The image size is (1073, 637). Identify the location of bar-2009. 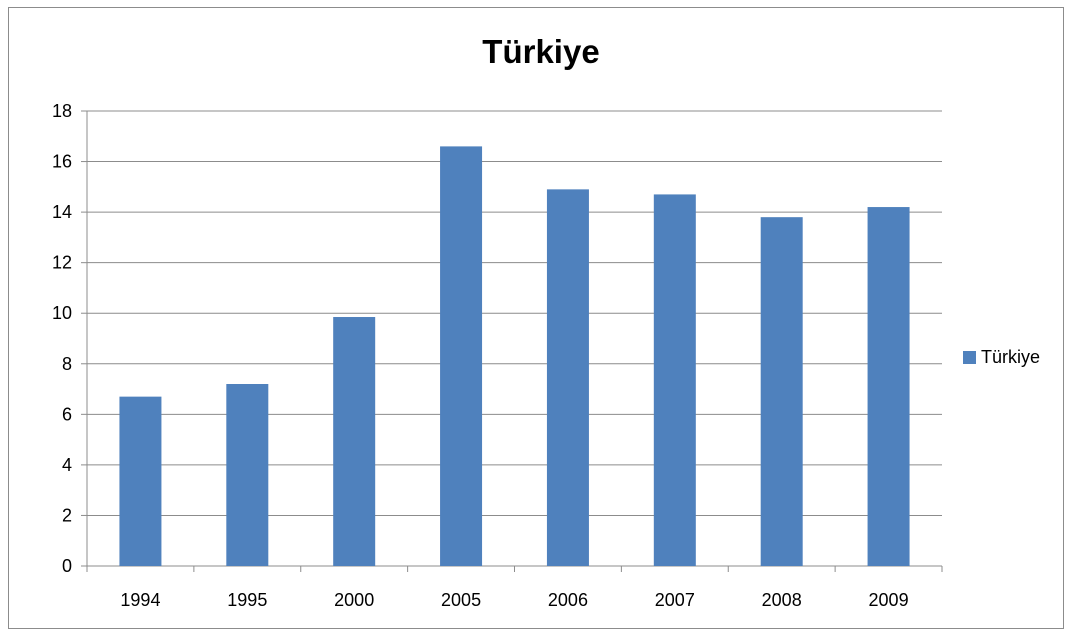
(888, 387).